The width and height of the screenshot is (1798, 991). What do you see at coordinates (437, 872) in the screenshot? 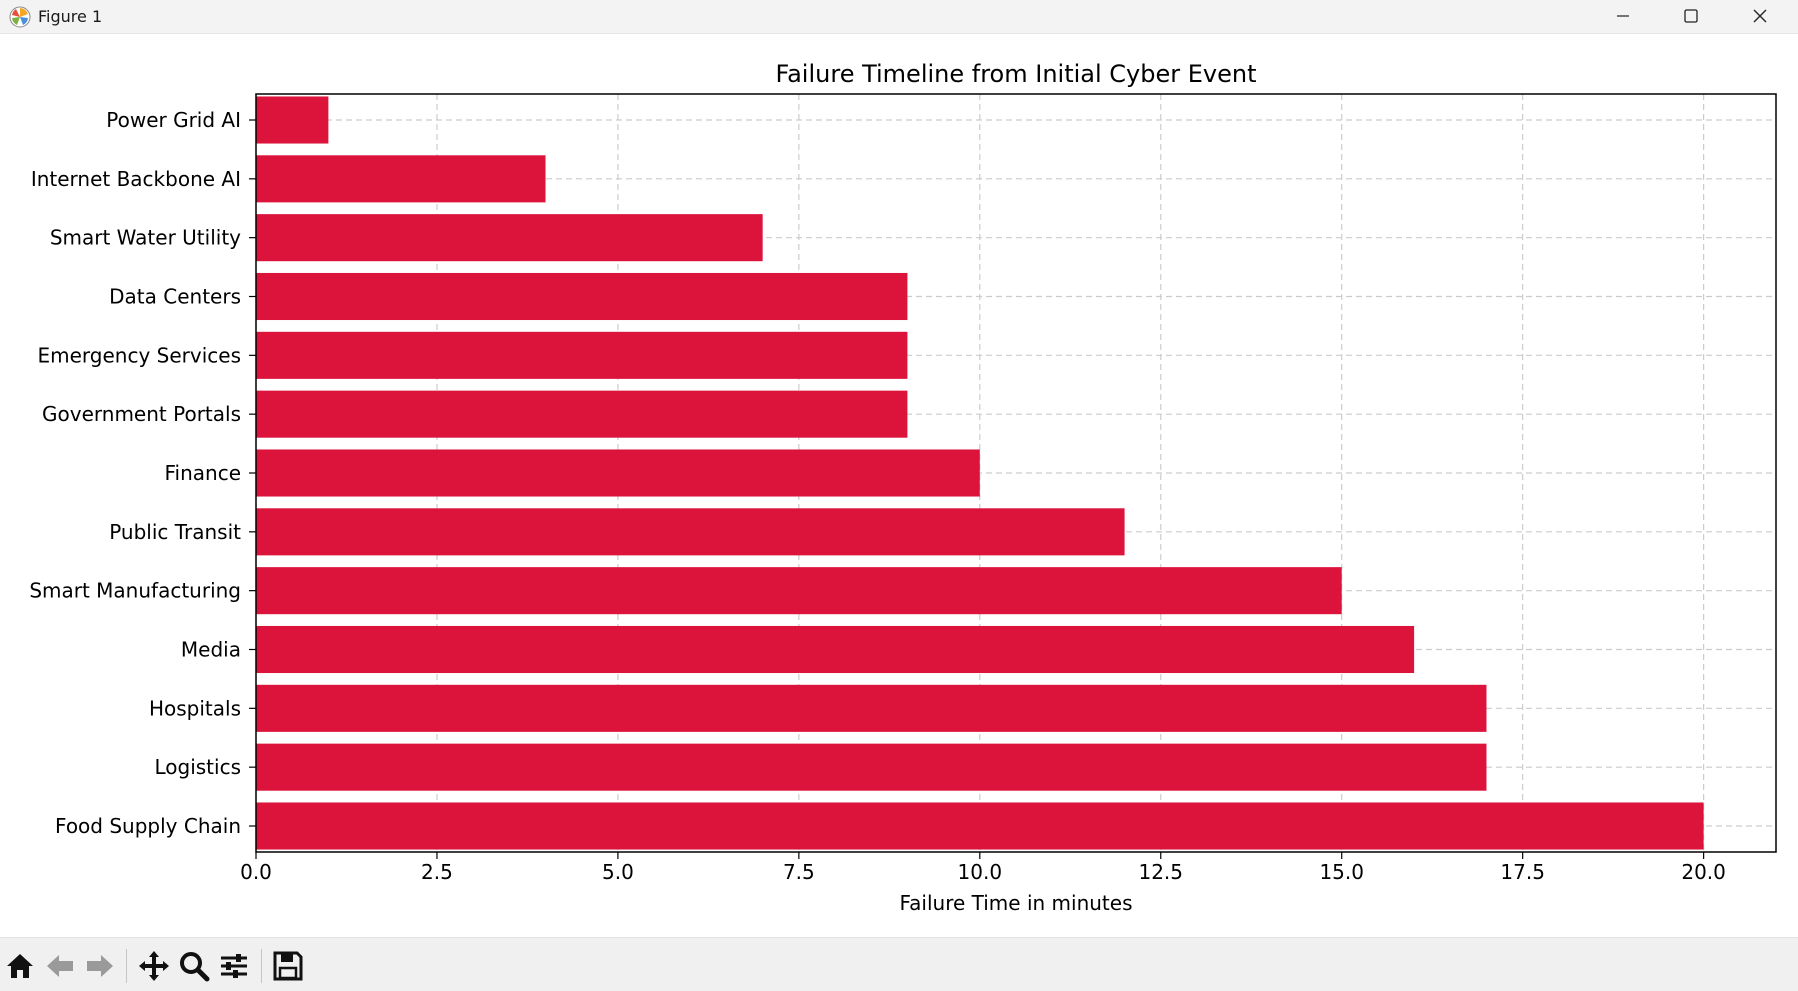
I see `x-tick-label: 2.5` at bounding box center [437, 872].